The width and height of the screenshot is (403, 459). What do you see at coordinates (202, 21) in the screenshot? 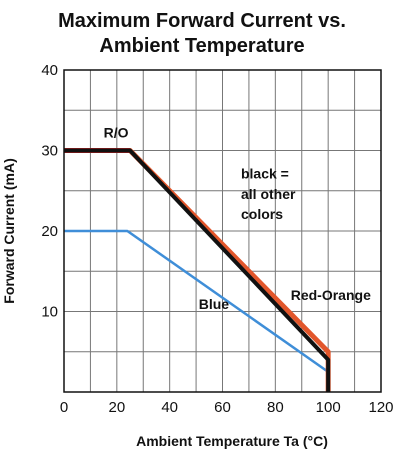
I see `chart-title-line-1: Maximum Forward Current vs.` at bounding box center [202, 21].